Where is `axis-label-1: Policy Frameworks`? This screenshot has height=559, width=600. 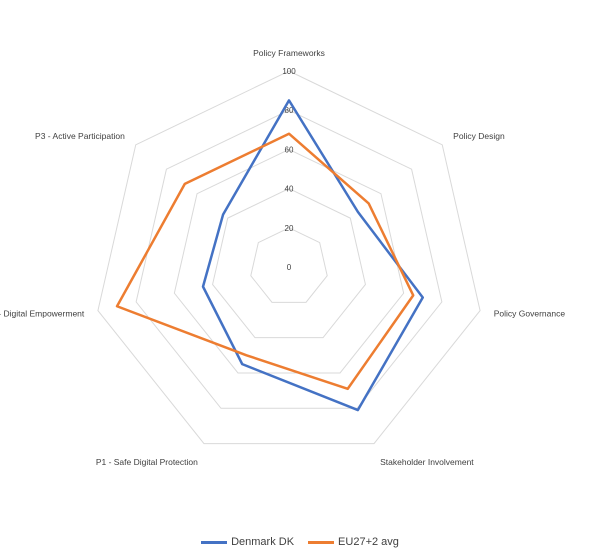
axis-label-1: Policy Frameworks is located at coordinates (289, 53).